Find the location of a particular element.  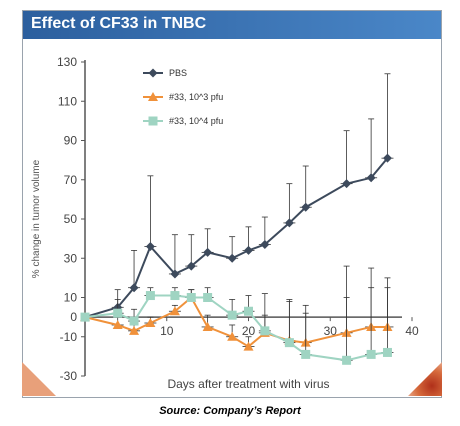

legend-low-dose-marker is located at coordinates (153, 96).